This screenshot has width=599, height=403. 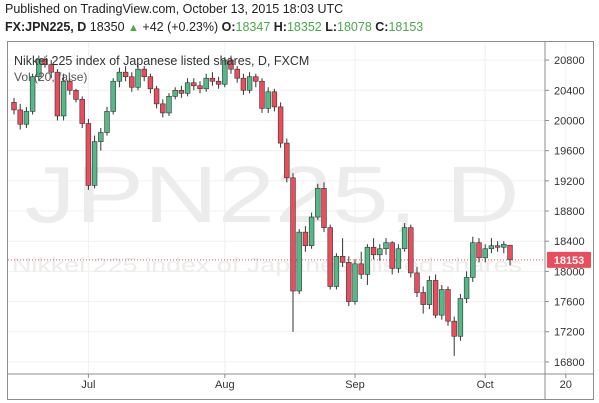 I want to click on last-price: 18350, so click(x=107, y=27).